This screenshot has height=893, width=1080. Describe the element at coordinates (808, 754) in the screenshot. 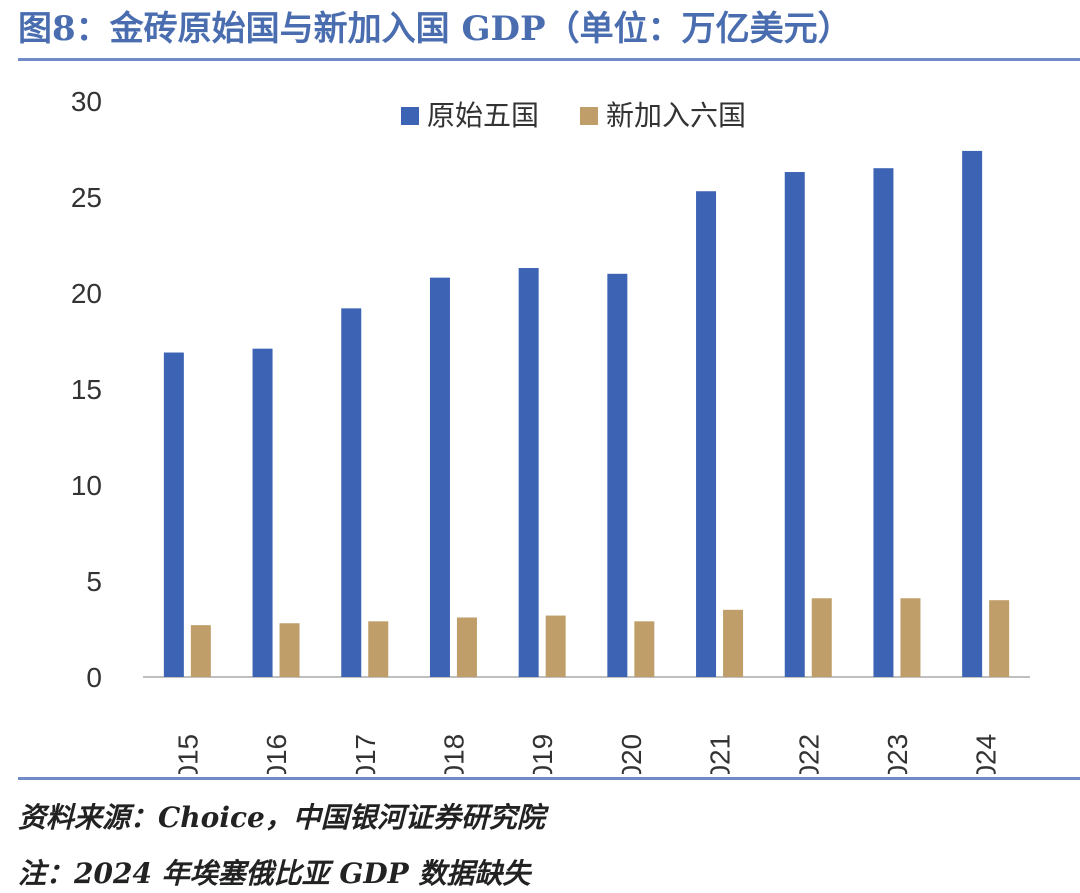

I see `x-tick-label: 2022` at that location.